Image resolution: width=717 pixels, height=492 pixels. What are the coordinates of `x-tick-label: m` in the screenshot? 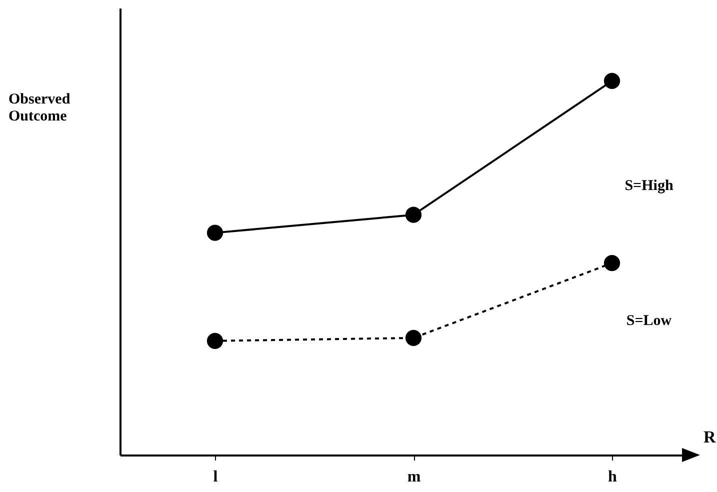 It's located at (414, 477).